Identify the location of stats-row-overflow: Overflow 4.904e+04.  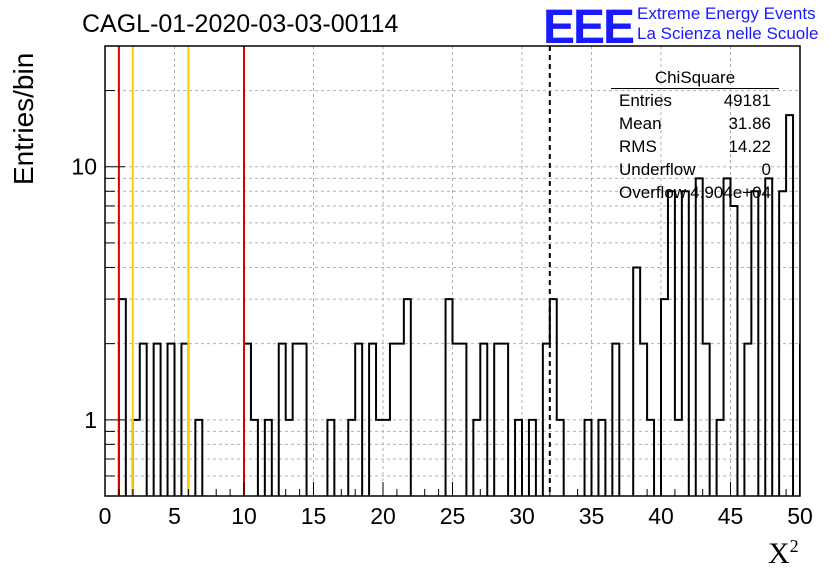
(695, 194).